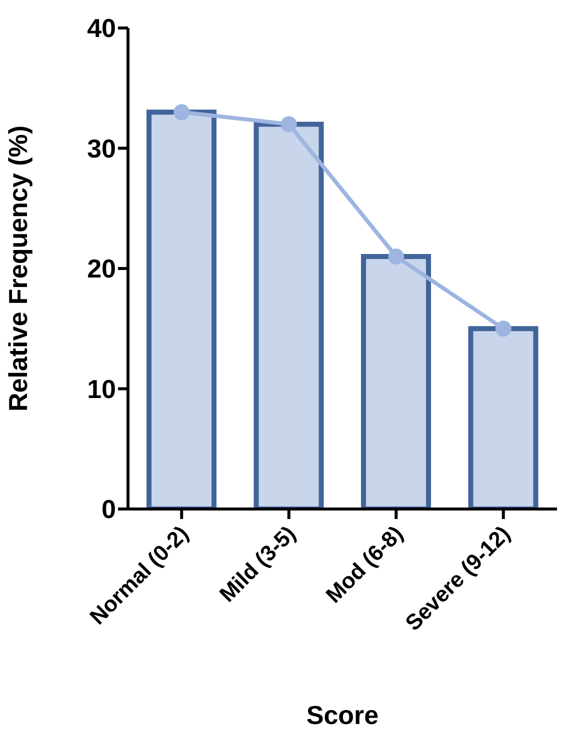  I want to click on y-tick-label: 0, so click(109, 509).